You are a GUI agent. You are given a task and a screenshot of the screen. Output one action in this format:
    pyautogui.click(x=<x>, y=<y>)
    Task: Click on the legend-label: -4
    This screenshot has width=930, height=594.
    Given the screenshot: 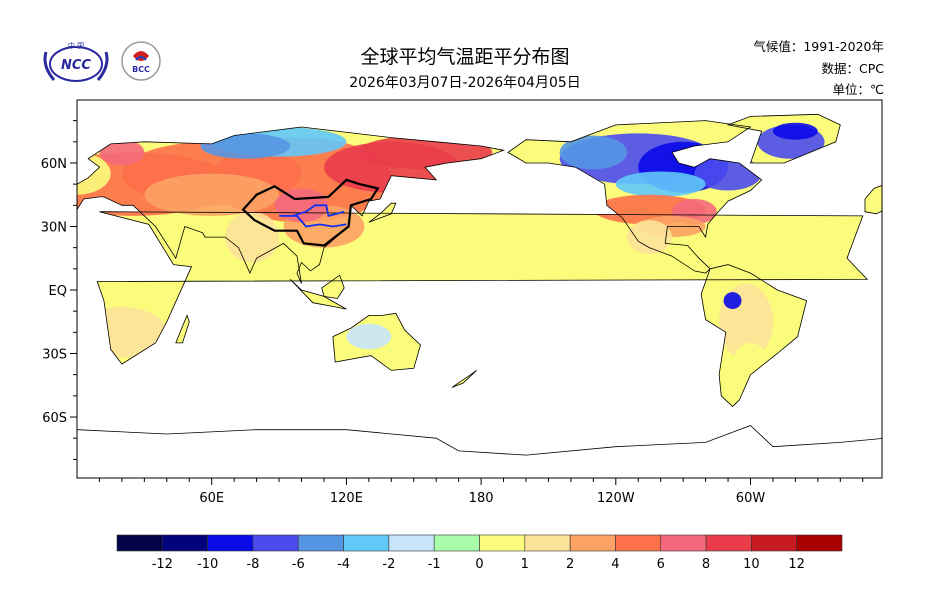 What is the action you would take?
    pyautogui.click(x=343, y=564)
    